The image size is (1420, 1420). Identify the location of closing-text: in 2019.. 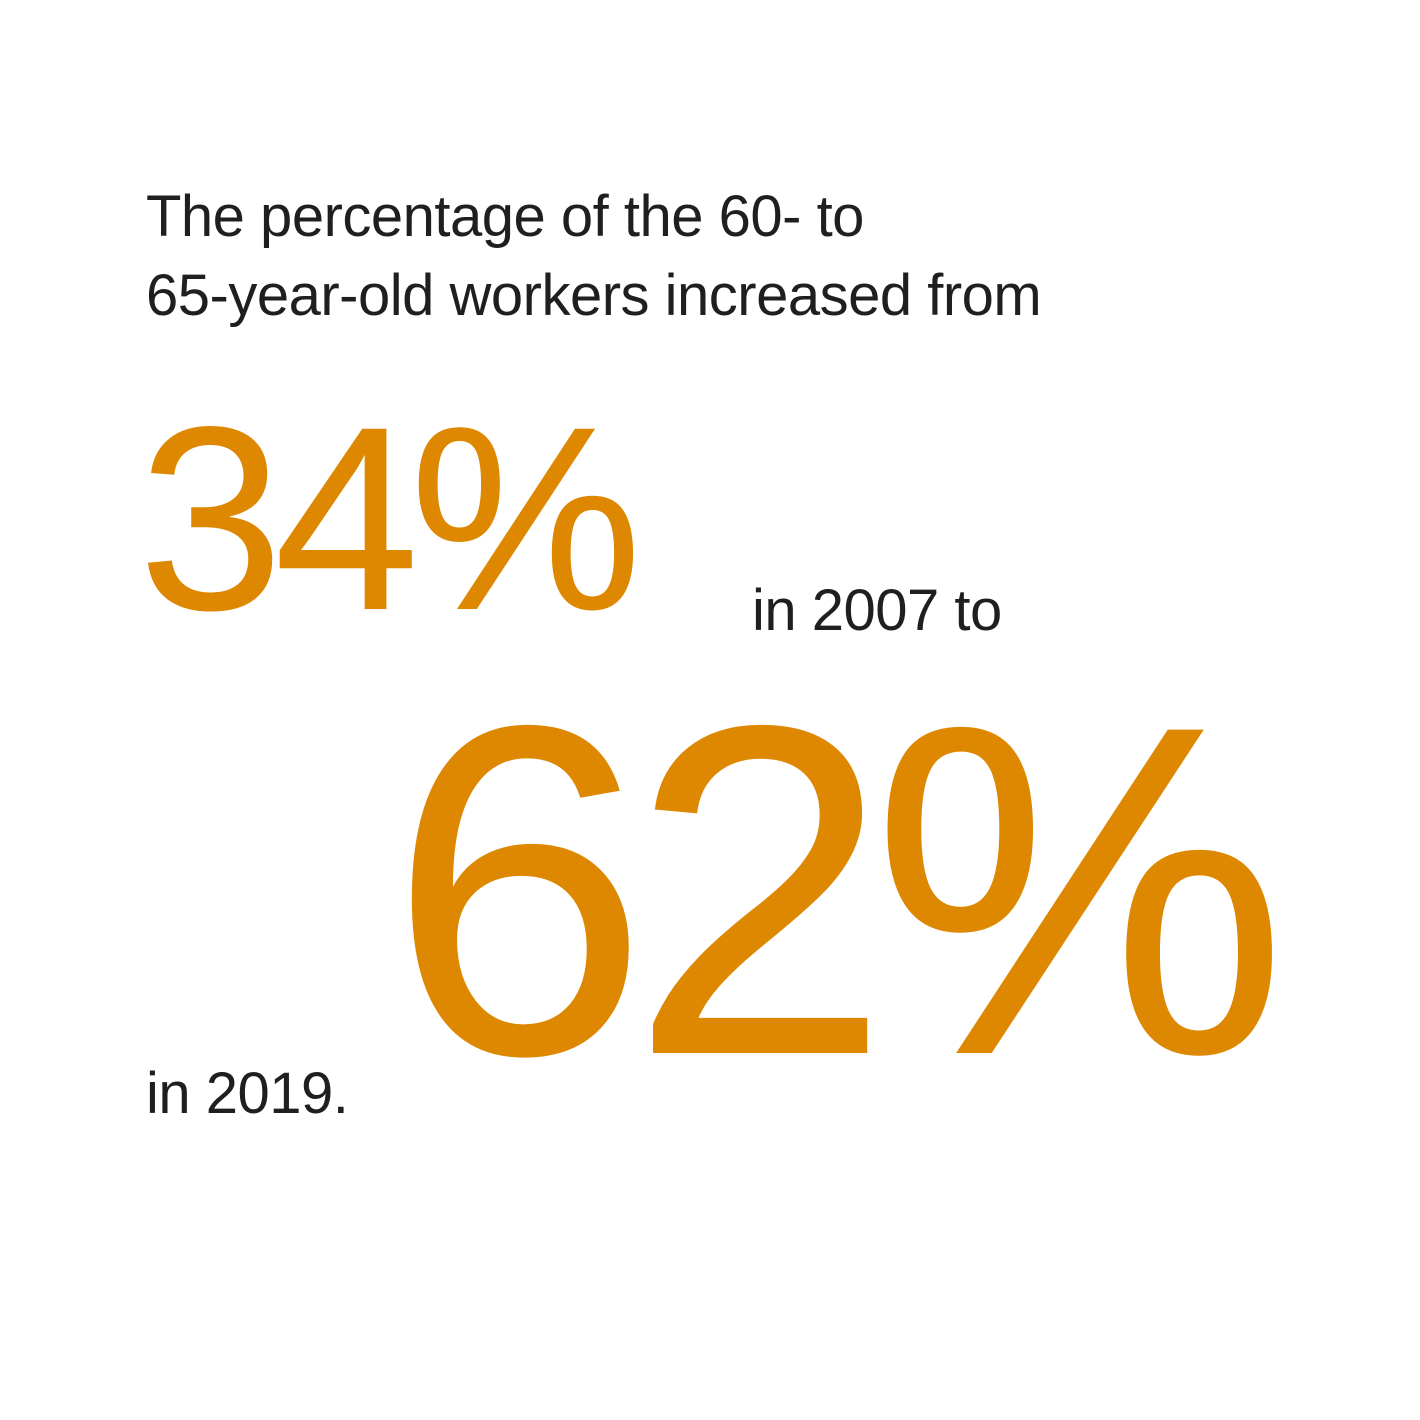
(247, 1093).